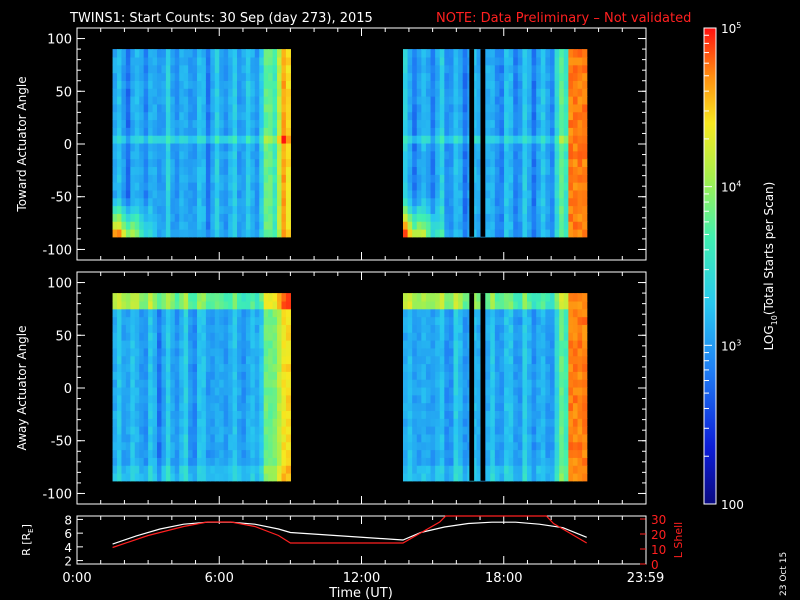 Image resolution: width=800 pixels, height=600 pixels. Describe the element at coordinates (22, 144) in the screenshot. I see `toward-angle-label: Toward Actuator Angle` at that location.